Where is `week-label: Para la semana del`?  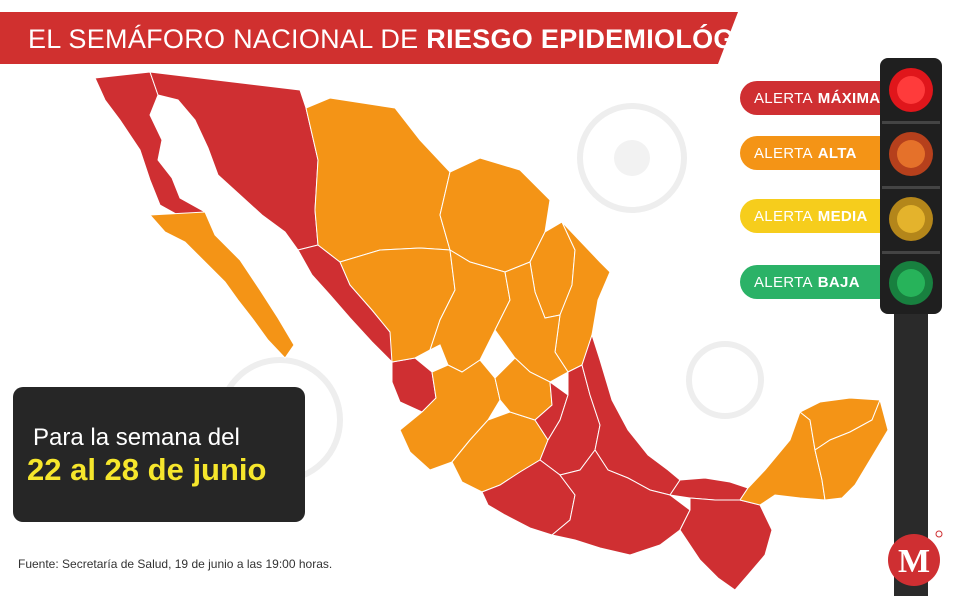 week-label: Para la semana del is located at coordinates (136, 437).